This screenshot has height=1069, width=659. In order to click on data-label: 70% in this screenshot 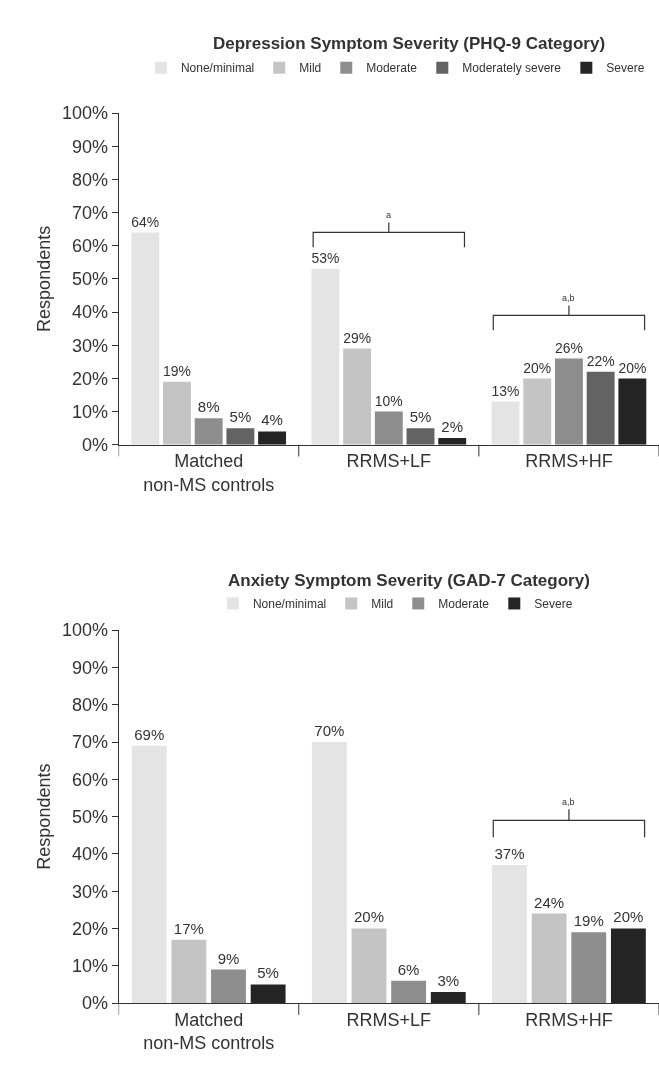, I will do `click(329, 731)`.